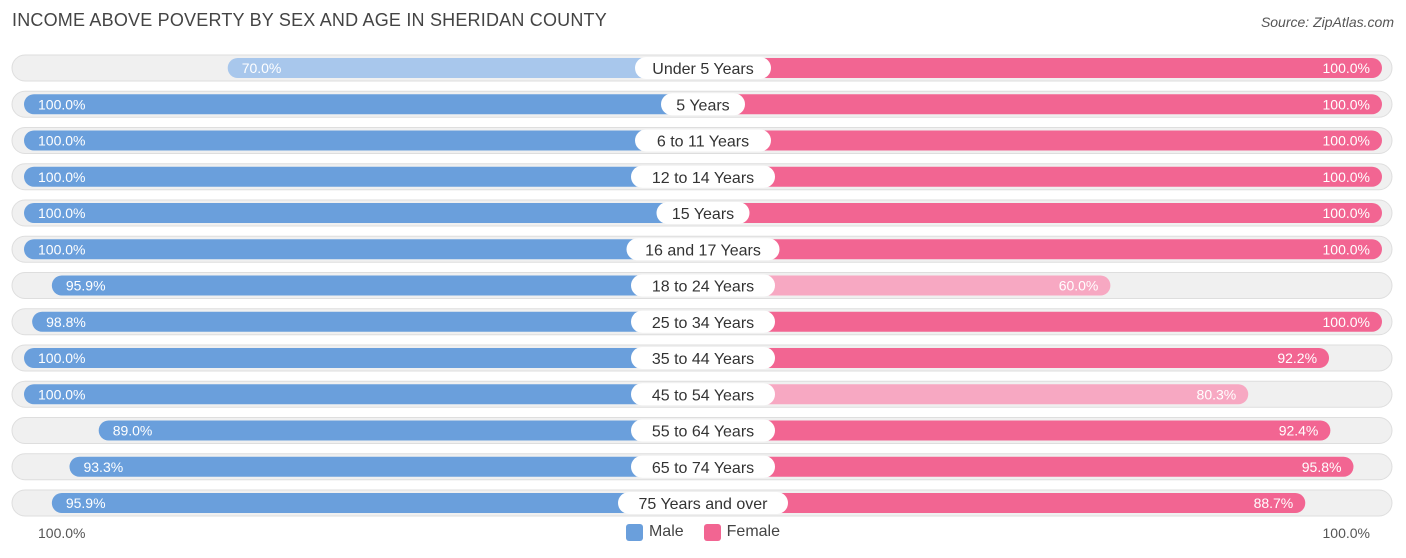 The image size is (1406, 558). I want to click on category-label: 75 Years and over, so click(704, 504).